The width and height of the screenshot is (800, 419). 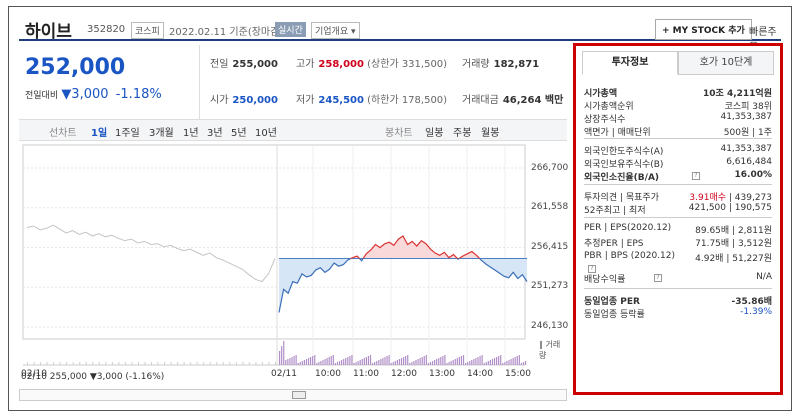 What do you see at coordinates (366, 374) in the screenshot?
I see `x-tick-label: 11:00` at bounding box center [366, 374].